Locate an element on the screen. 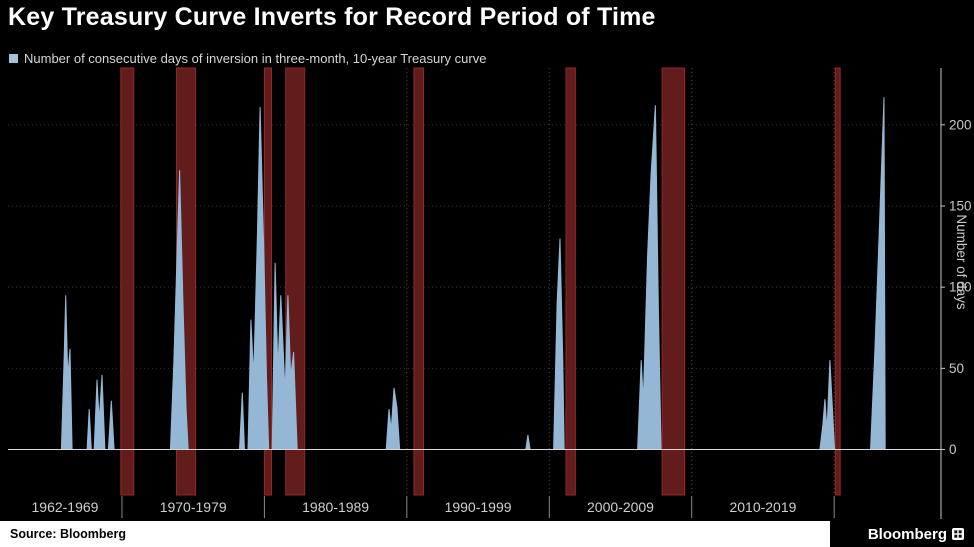 The width and height of the screenshot is (974, 547). x-axis-label: 1962-1969 is located at coordinates (65, 507).